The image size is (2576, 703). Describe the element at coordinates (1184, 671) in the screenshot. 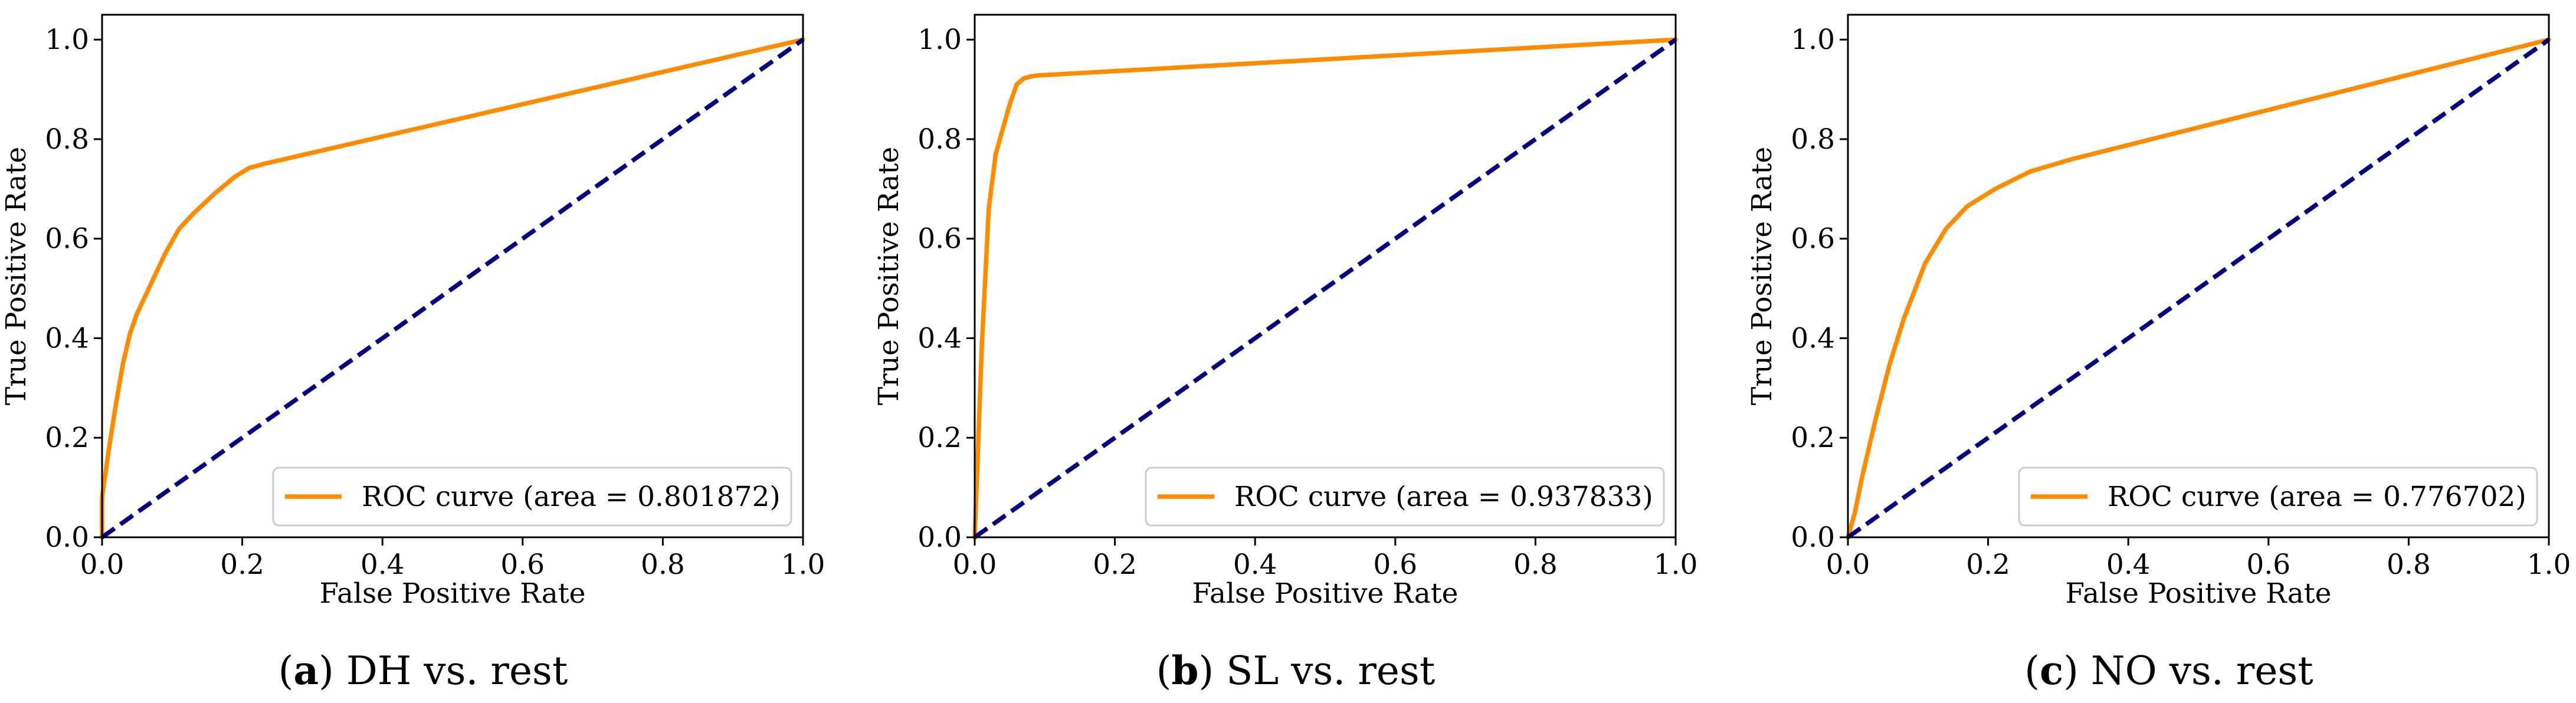

I see `caption-letter: b` at that location.